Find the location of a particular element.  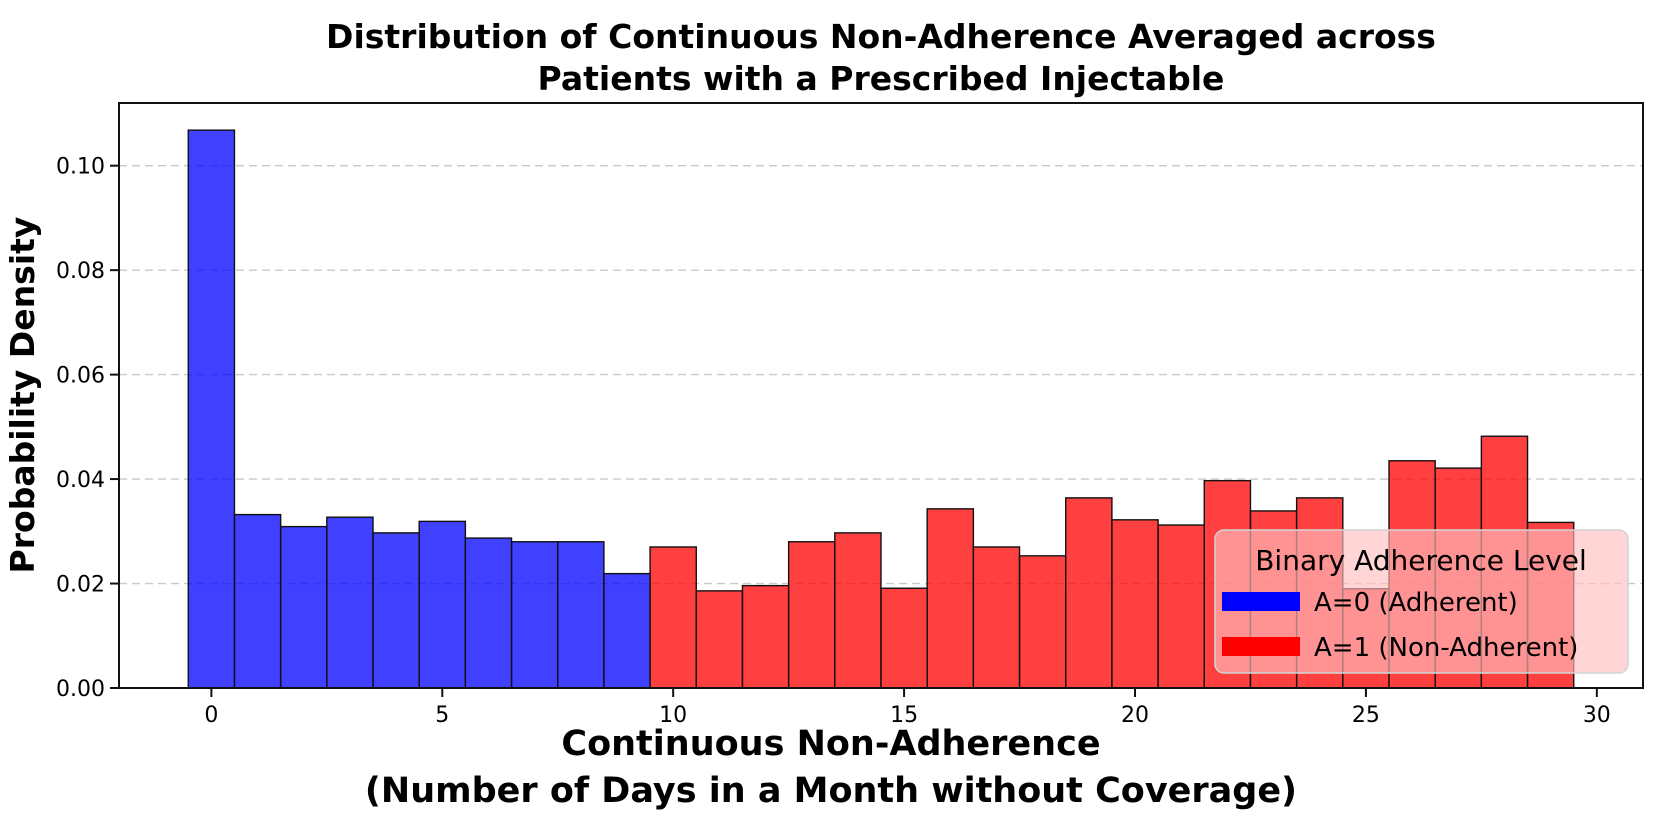

x-tick-label-15: 15 is located at coordinates (904, 715).